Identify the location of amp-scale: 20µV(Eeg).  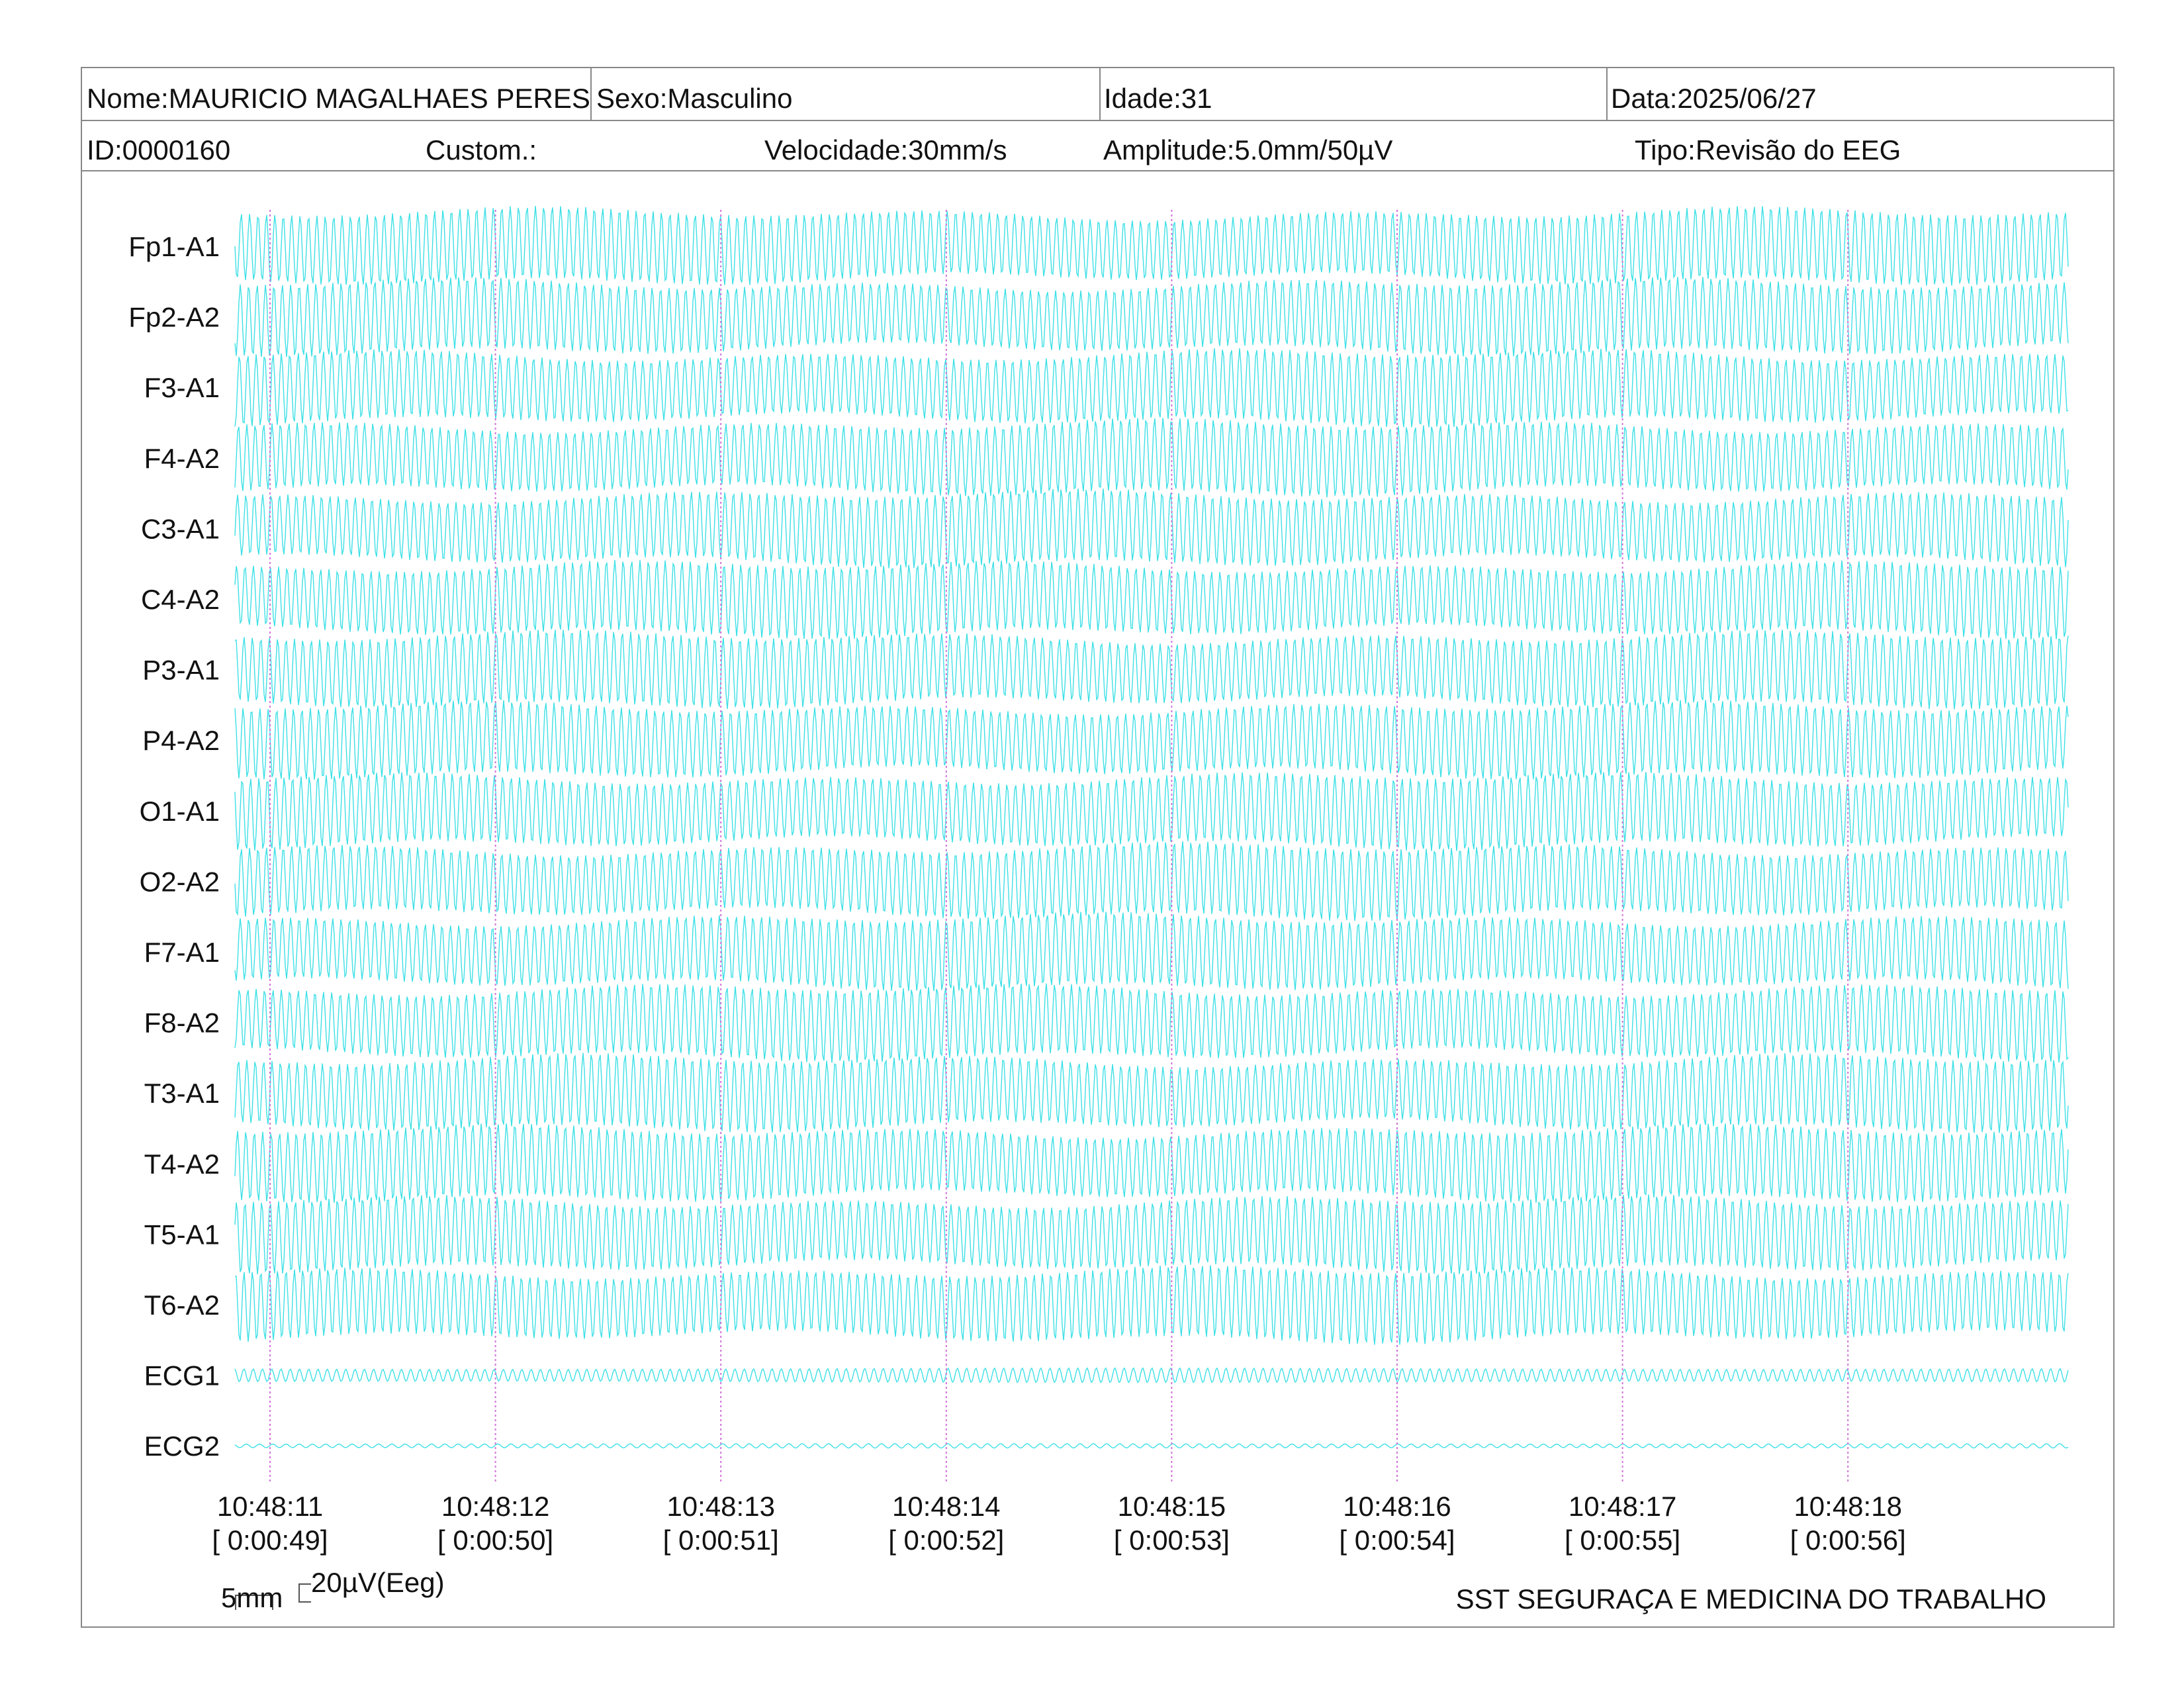
(378, 1582).